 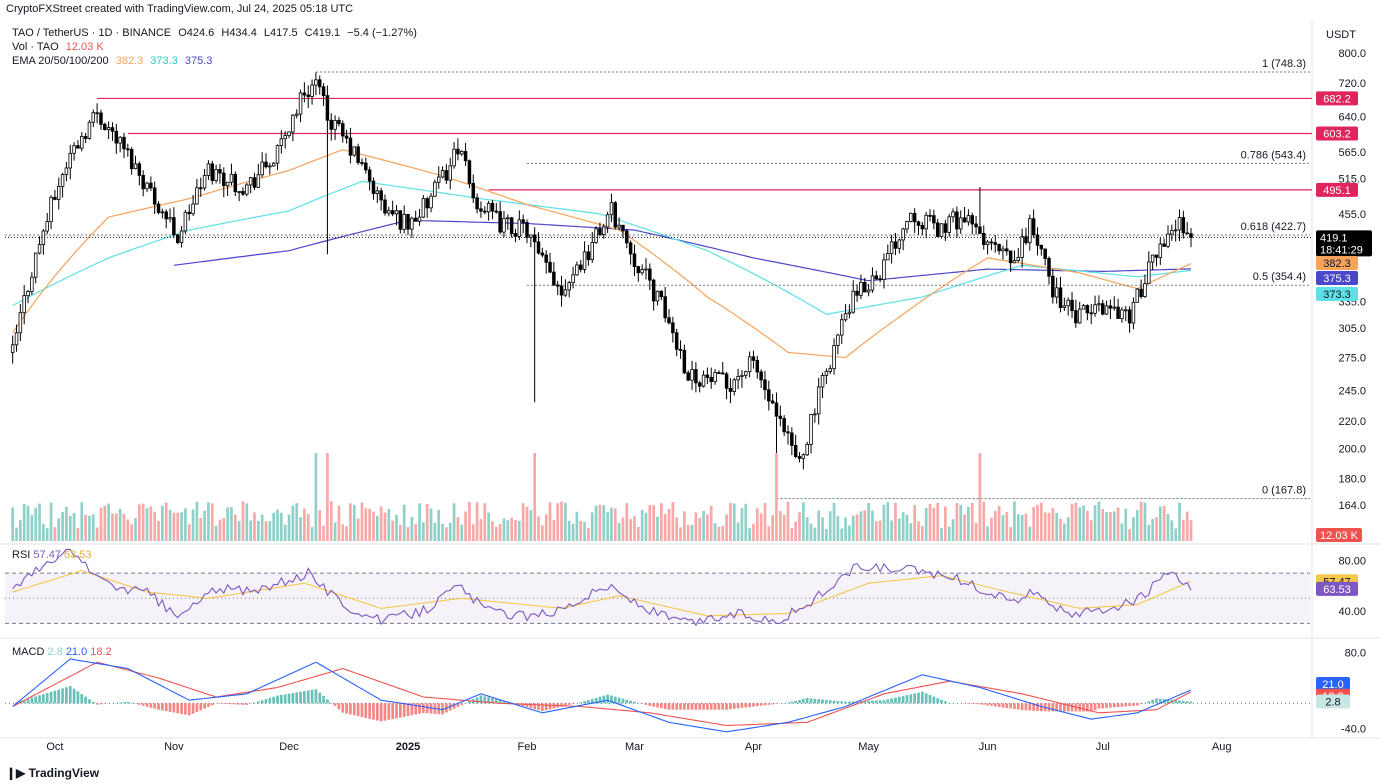 I want to click on macd-legend: MACD 2.8 21.0 18.2, so click(x=62, y=652).